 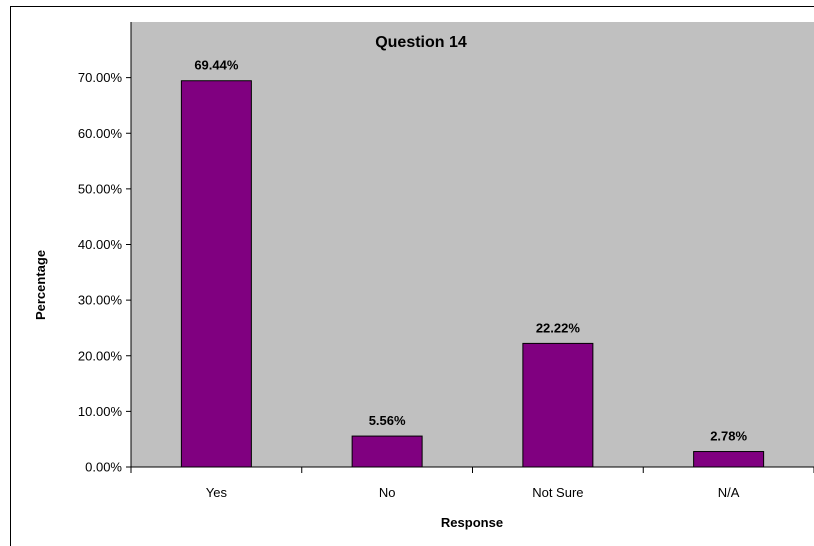 I want to click on x-tick-label: No, so click(x=387, y=492).